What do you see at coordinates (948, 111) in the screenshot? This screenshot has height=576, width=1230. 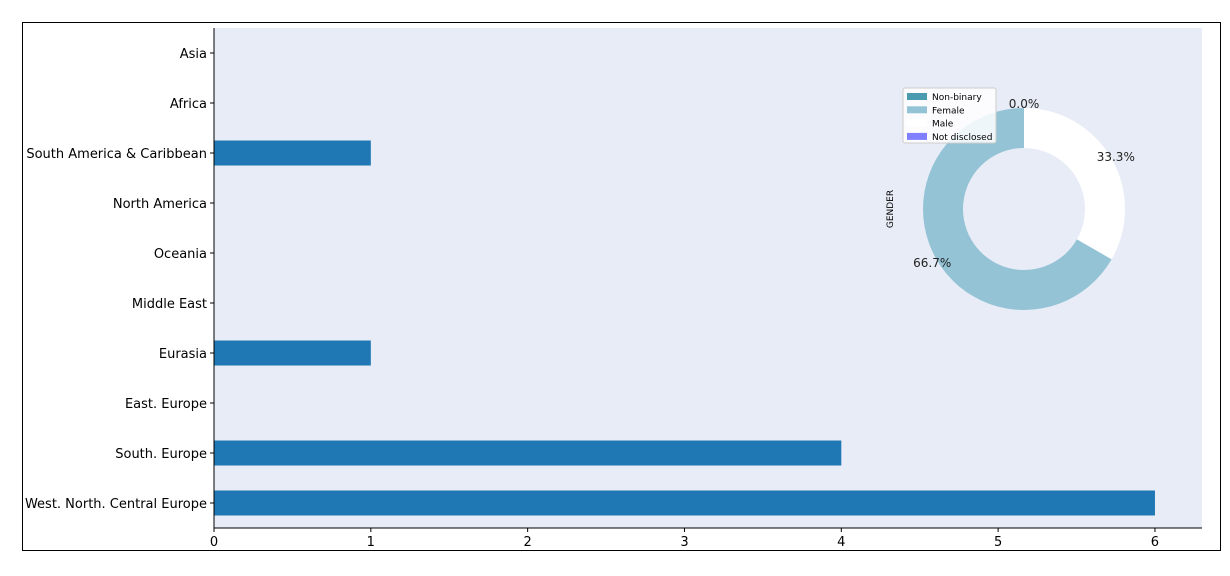 I see `legend-label: Female` at bounding box center [948, 111].